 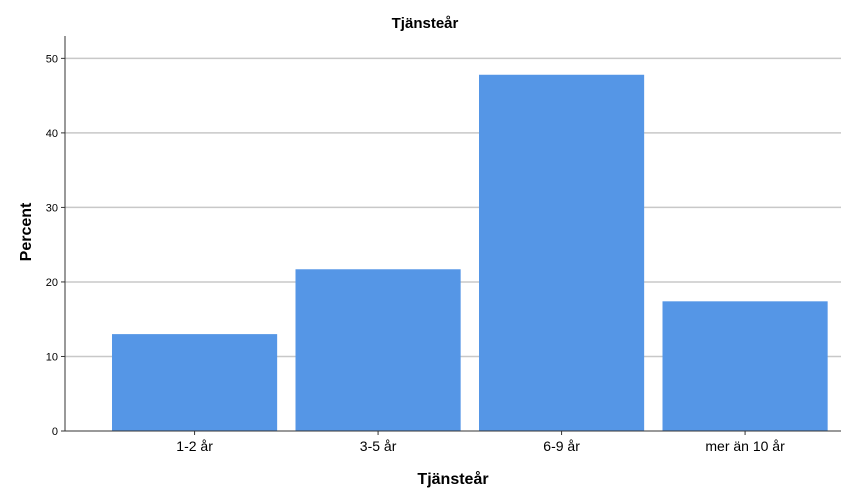 I want to click on y-axis-title: Percent, so click(x=26, y=231).